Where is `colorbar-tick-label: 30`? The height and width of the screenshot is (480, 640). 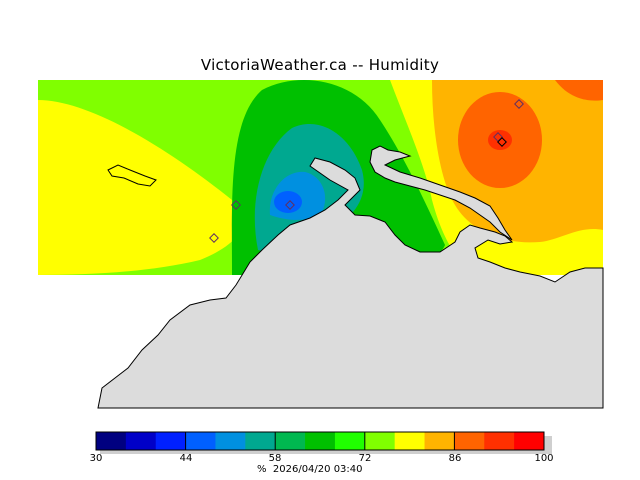 colorbar-tick-label: 30 is located at coordinates (96, 458).